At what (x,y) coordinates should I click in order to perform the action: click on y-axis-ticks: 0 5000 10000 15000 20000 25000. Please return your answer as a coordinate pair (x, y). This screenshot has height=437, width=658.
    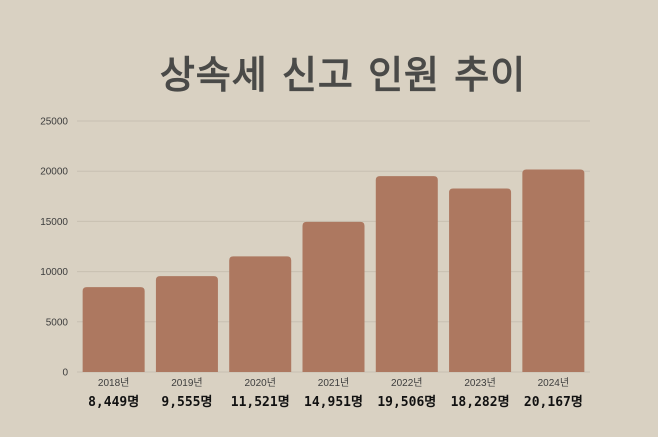
    Looking at the image, I should click on (54, 248).